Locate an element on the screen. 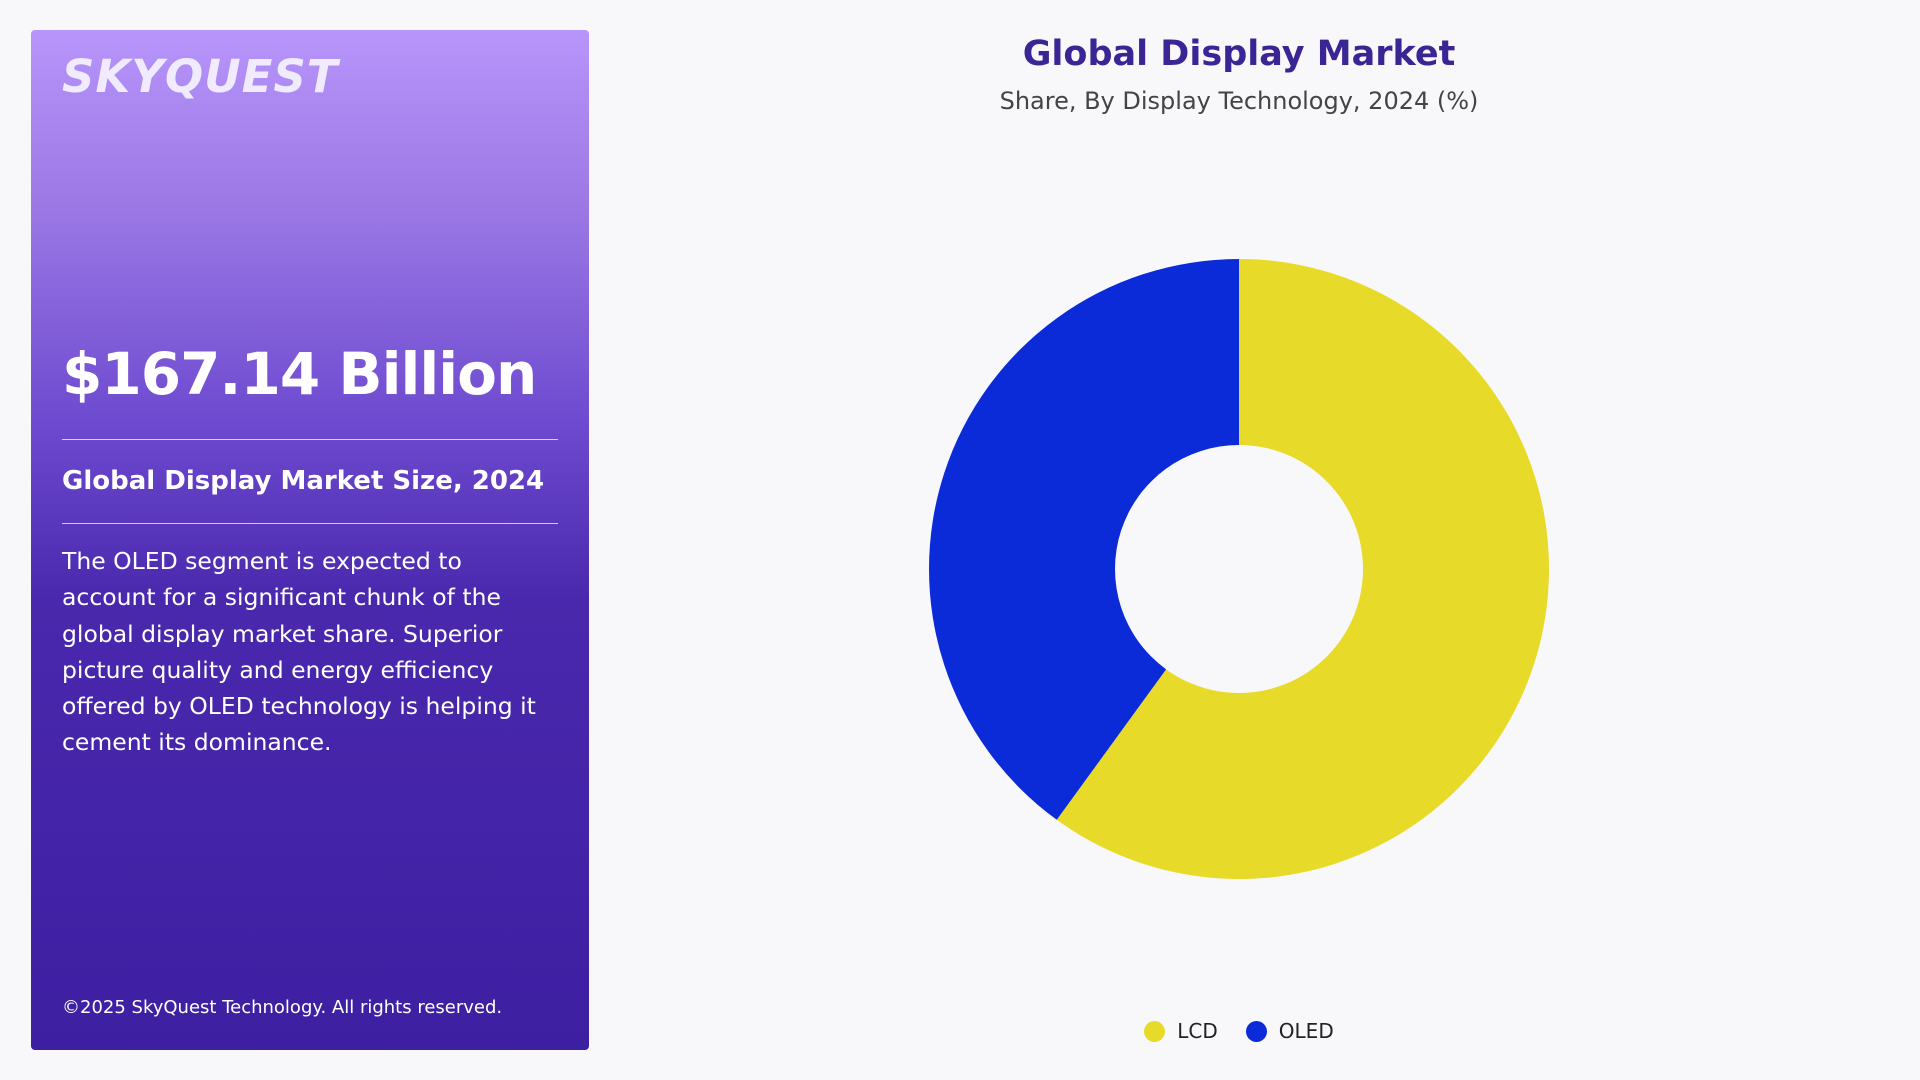 Image resolution: width=1920 pixels, height=1080 pixels. chart-legend: LCD OLED is located at coordinates (1239, 1031).